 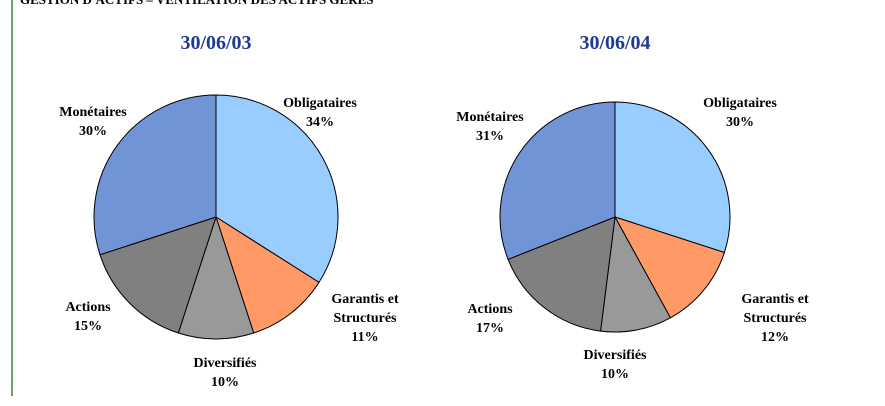 I want to click on slice-label: Garantis et Structurés 12%, so click(x=775, y=318).